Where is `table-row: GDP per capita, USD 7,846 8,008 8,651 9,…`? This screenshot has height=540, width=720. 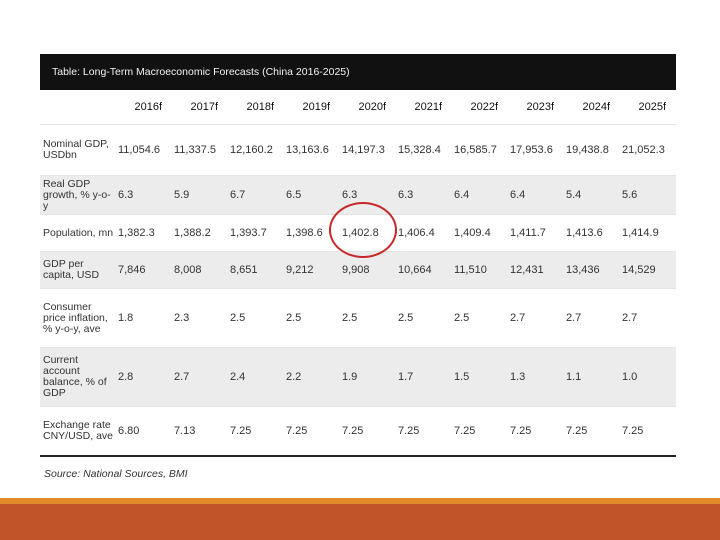 table-row: GDP per capita, USD 7,846 8,008 8,651 9,… is located at coordinates (358, 270).